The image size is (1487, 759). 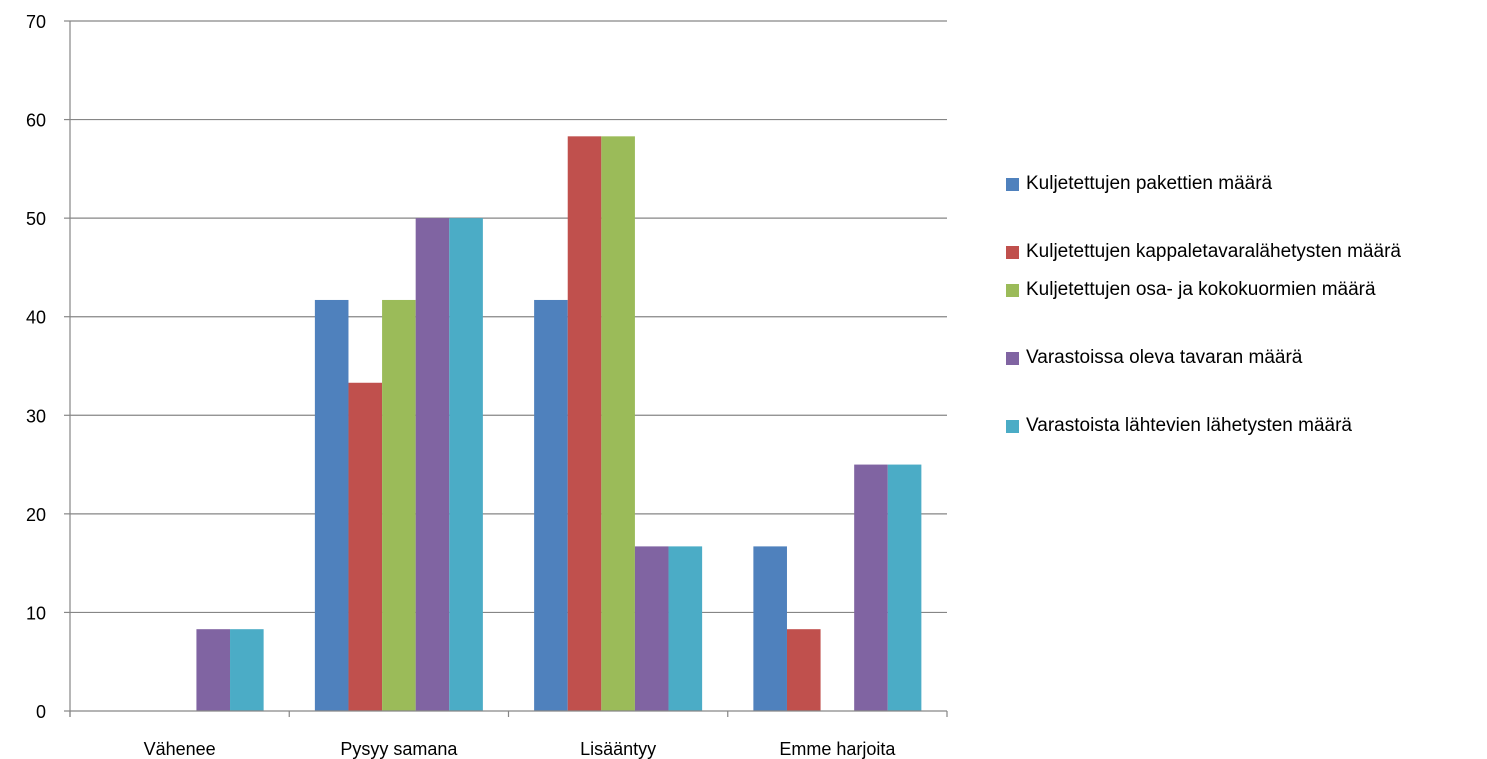 What do you see at coordinates (1149, 183) in the screenshot?
I see `legend-label: Kuljetettujen pakettien määrä` at bounding box center [1149, 183].